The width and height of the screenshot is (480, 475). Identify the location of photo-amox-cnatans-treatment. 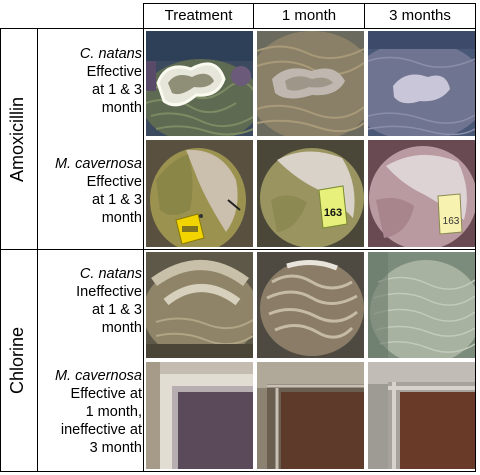
(199, 83).